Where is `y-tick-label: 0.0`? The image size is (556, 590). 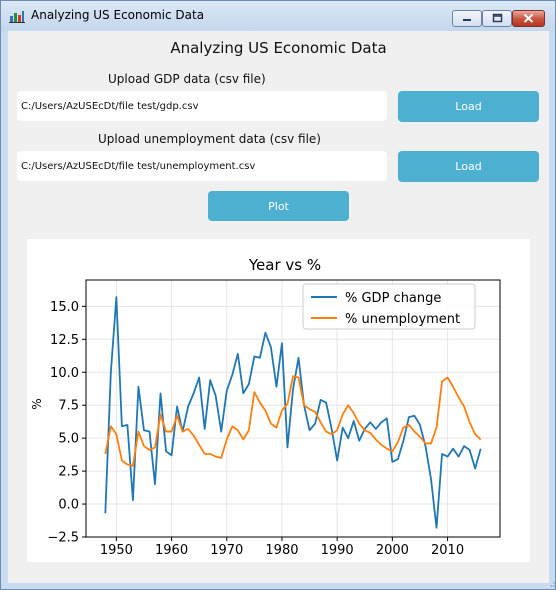 y-tick-label: 0.0 is located at coordinates (68, 505).